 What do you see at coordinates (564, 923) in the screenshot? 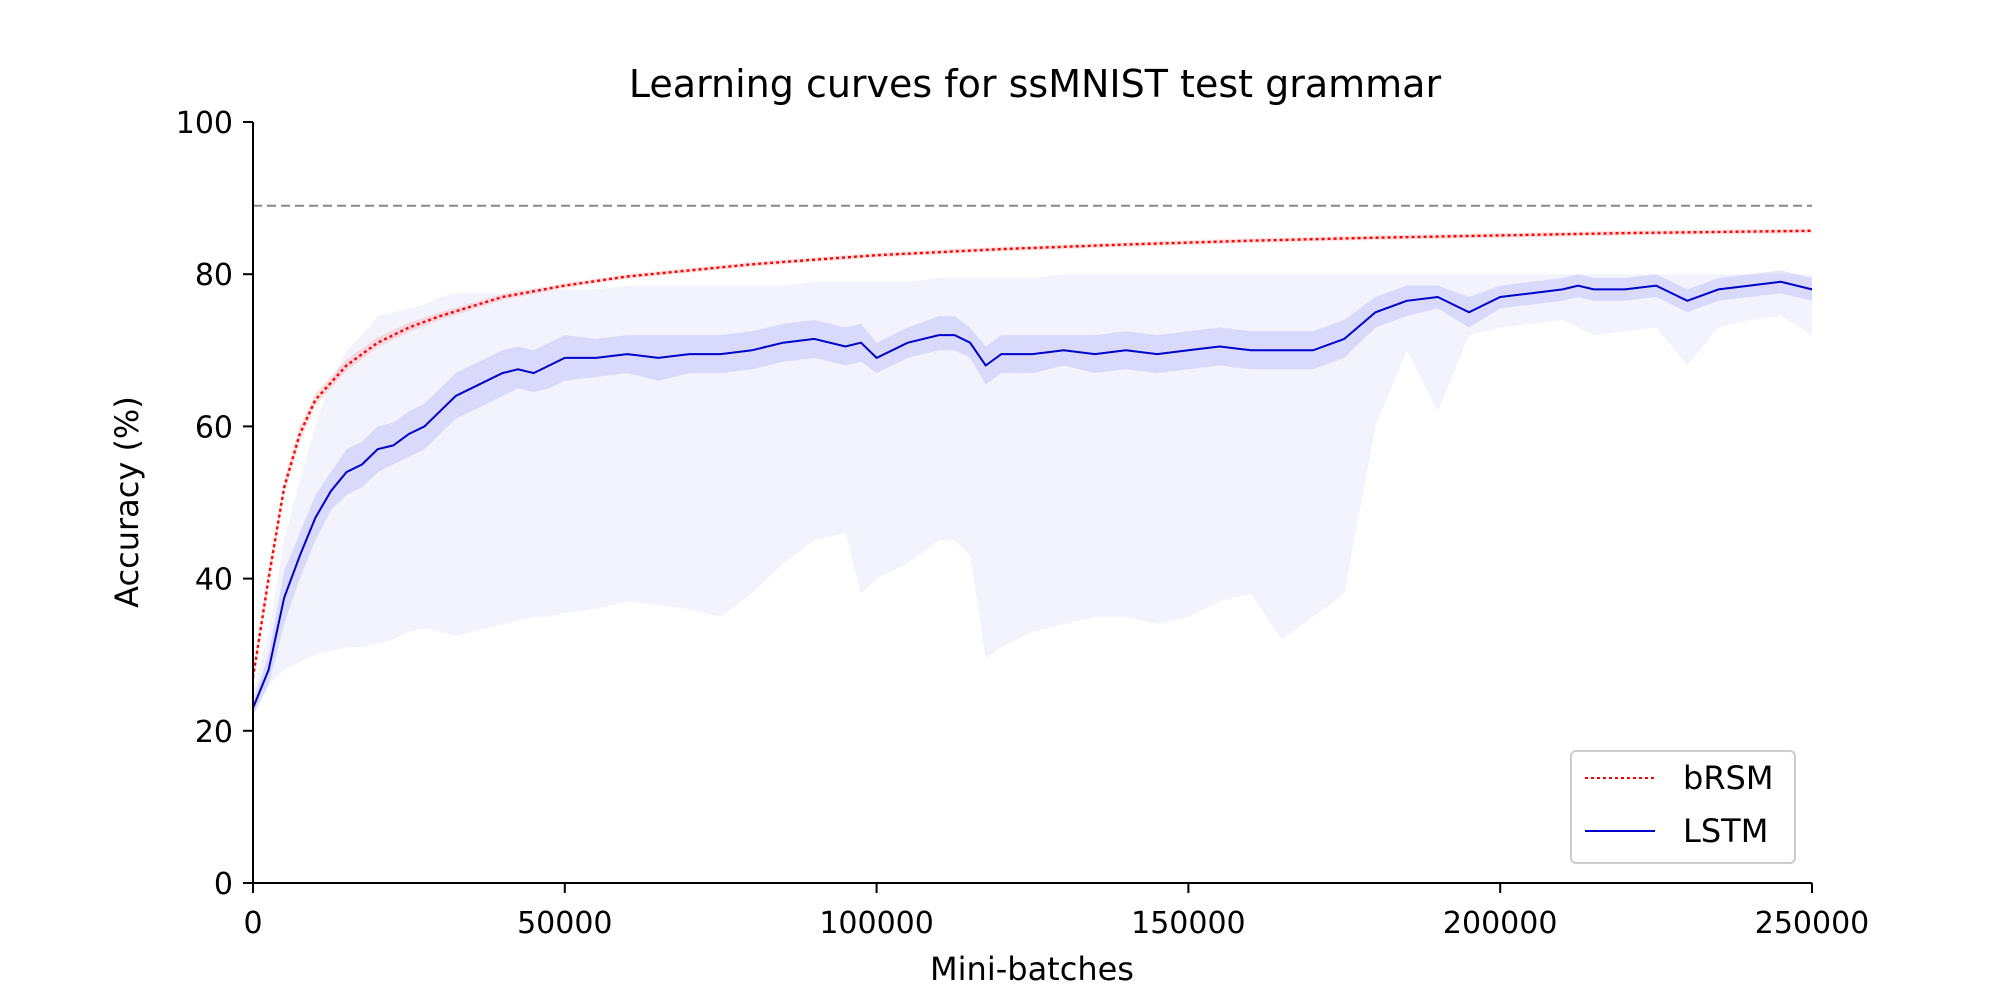
I see `x-tick-label: 50000` at bounding box center [564, 923].